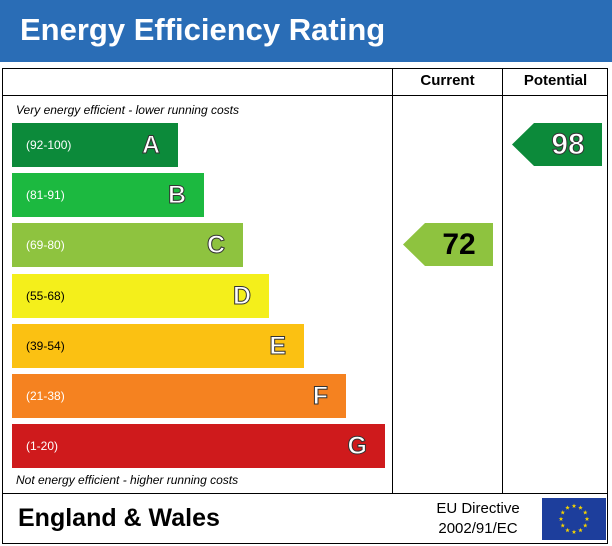  Describe the element at coordinates (45, 346) in the screenshot. I see `band-e-range: (39-54)` at that location.